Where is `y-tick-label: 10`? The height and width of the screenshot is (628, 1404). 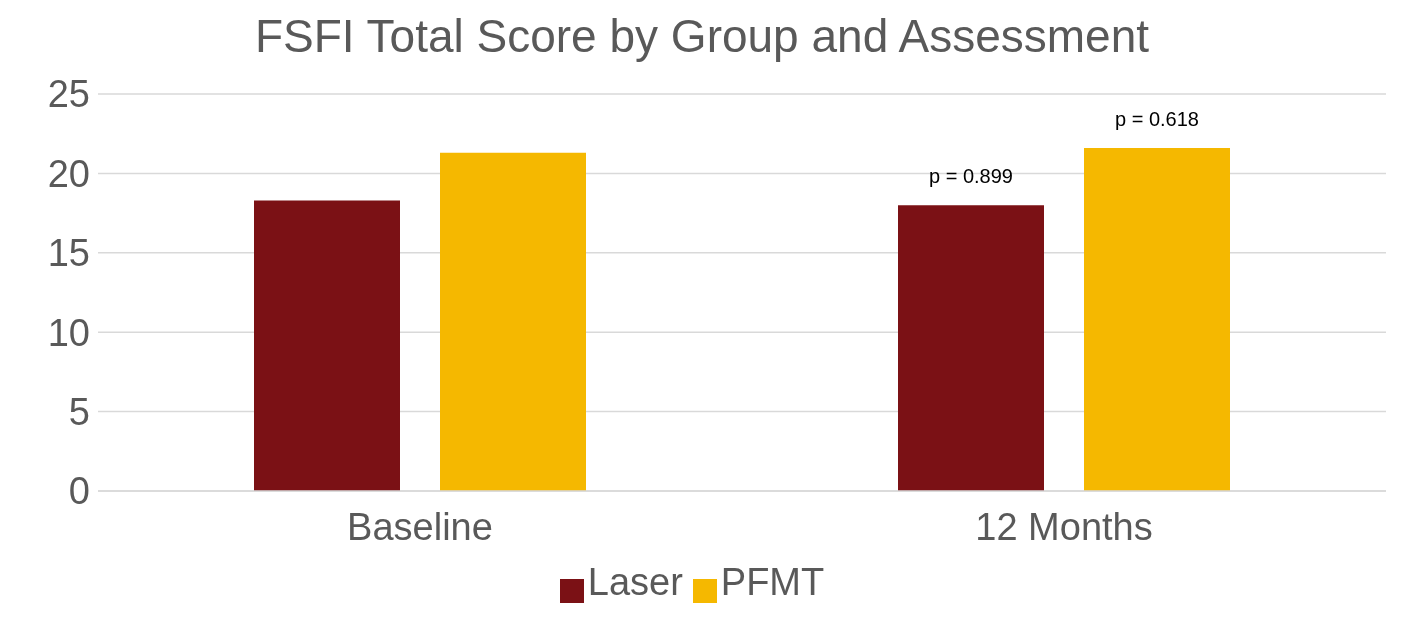 y-tick-label: 10 is located at coordinates (68, 332).